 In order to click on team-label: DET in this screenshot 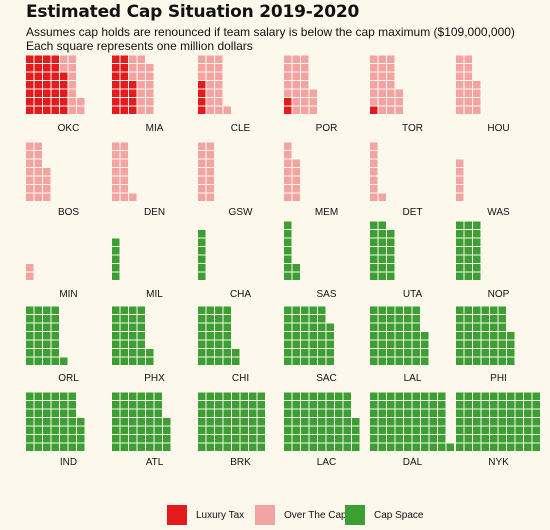, I will do `click(413, 212)`.